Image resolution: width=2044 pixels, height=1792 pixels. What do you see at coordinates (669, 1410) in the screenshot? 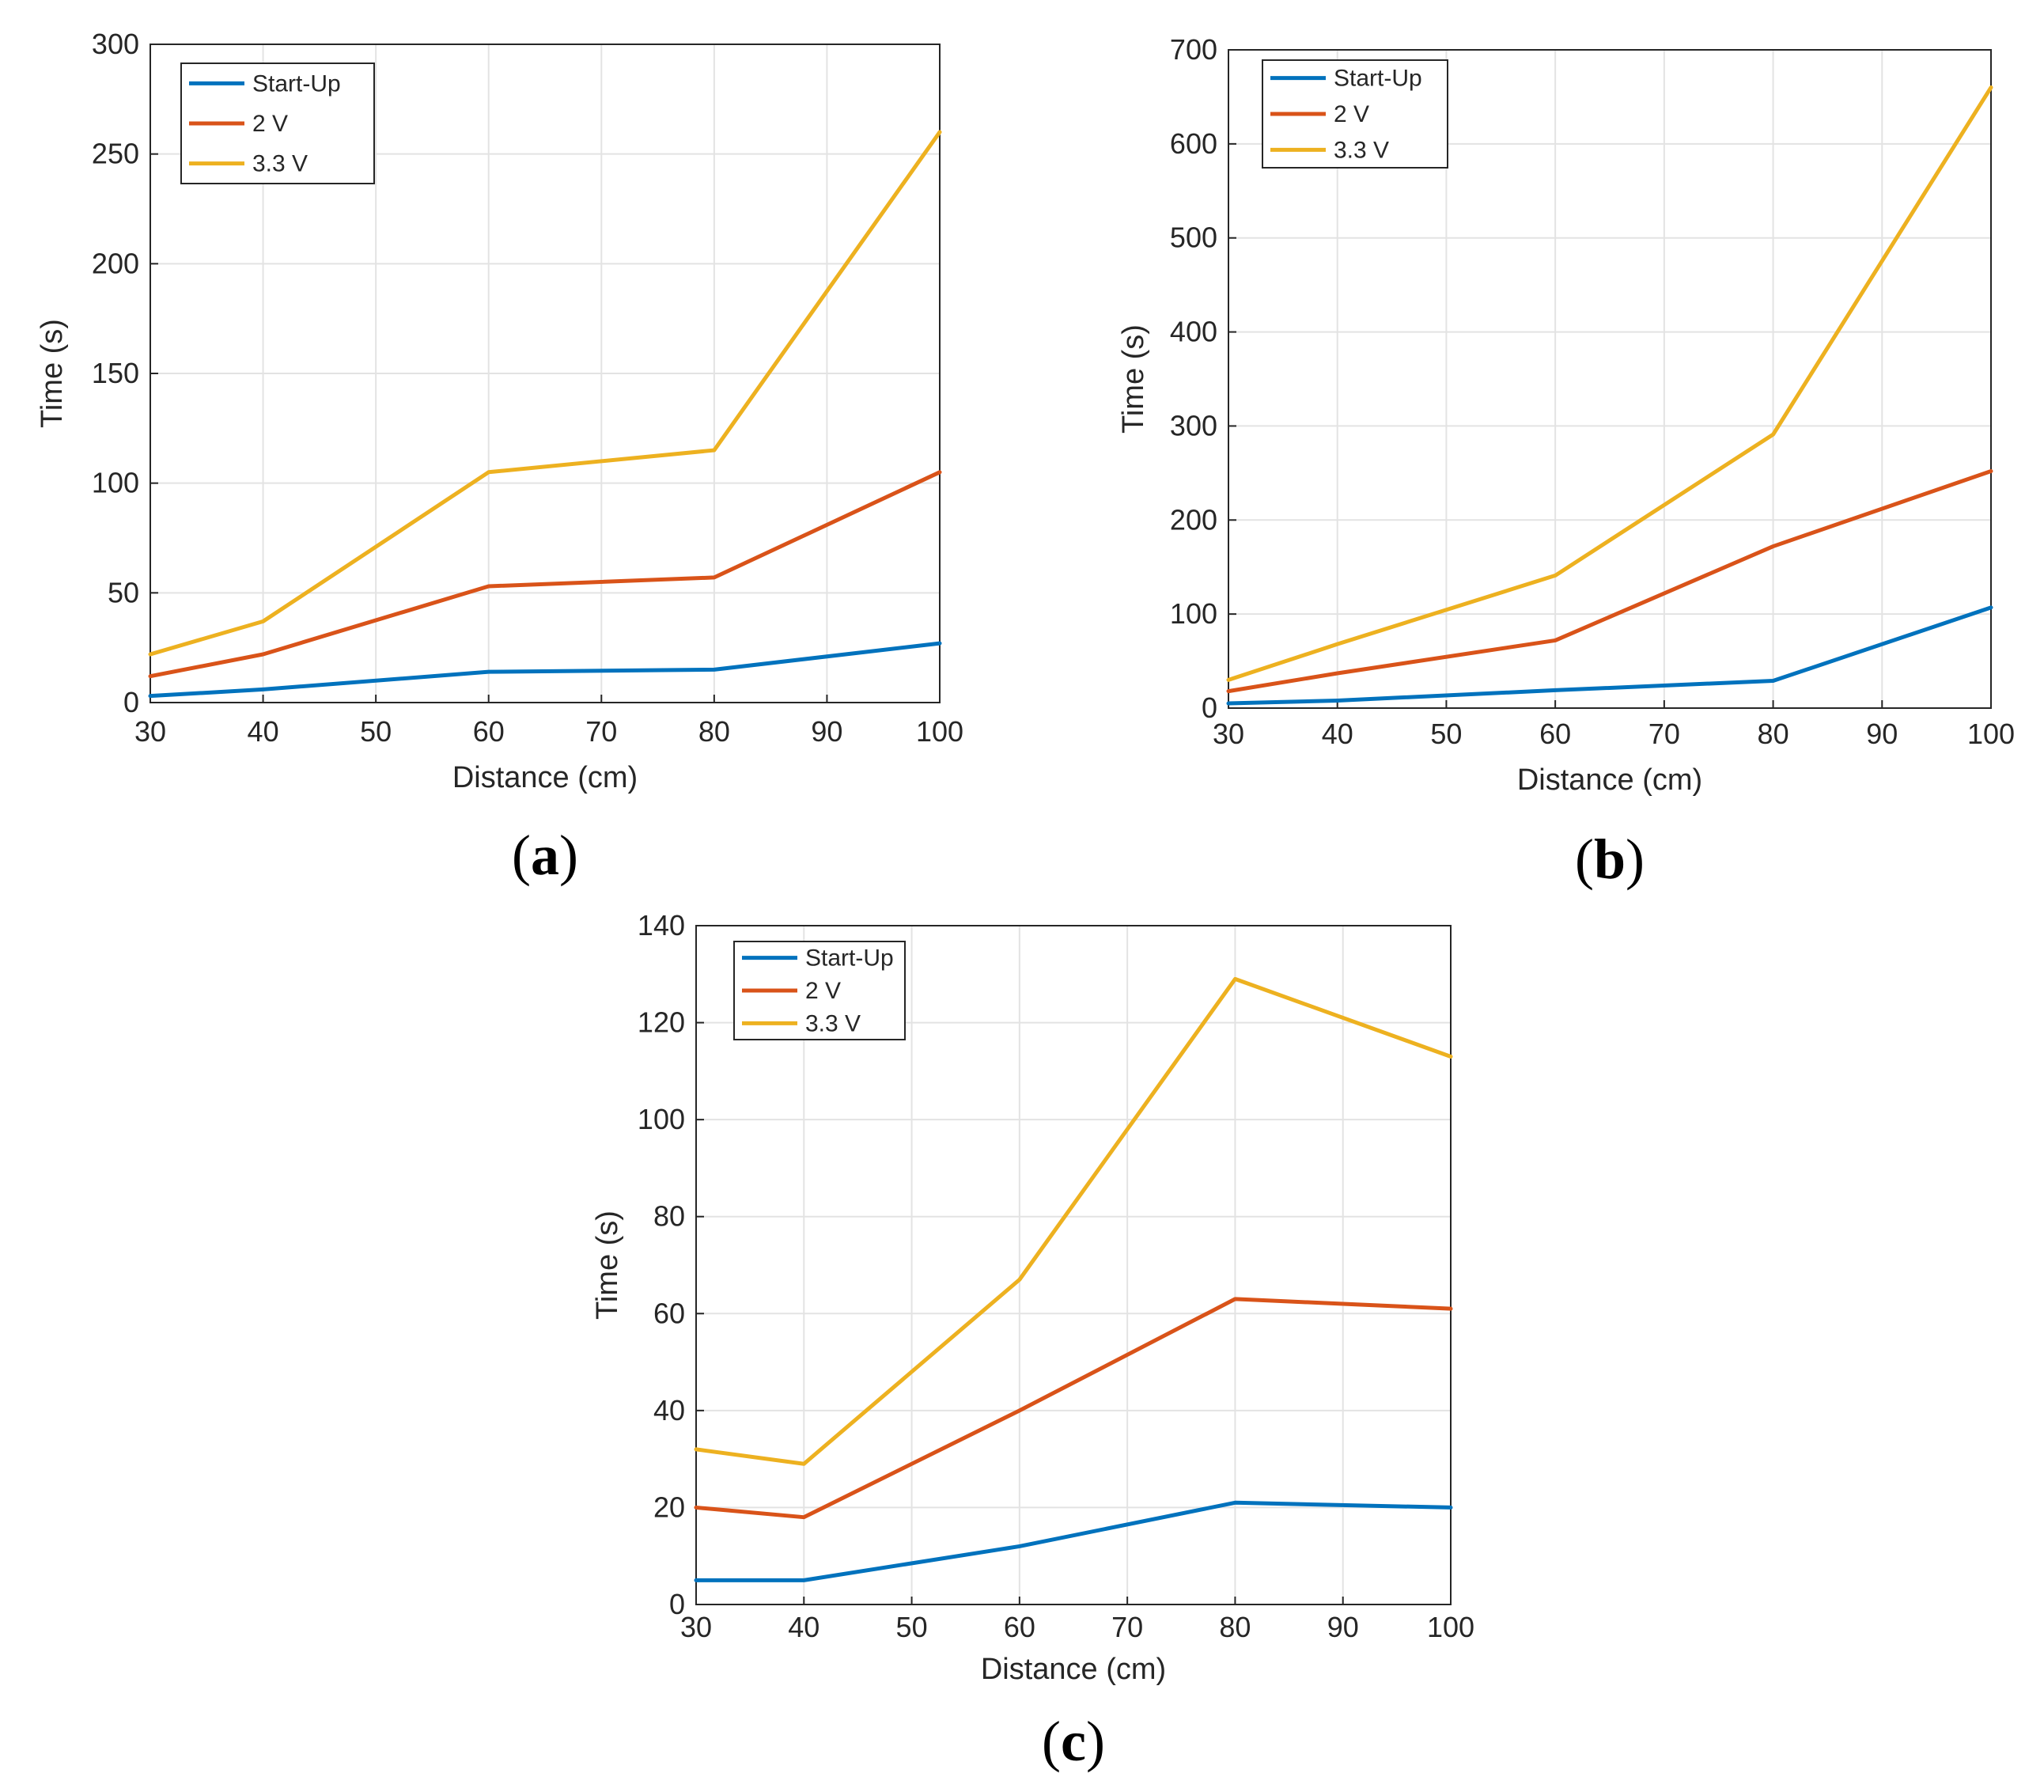
I see `y-tick-label: 40` at bounding box center [669, 1410].